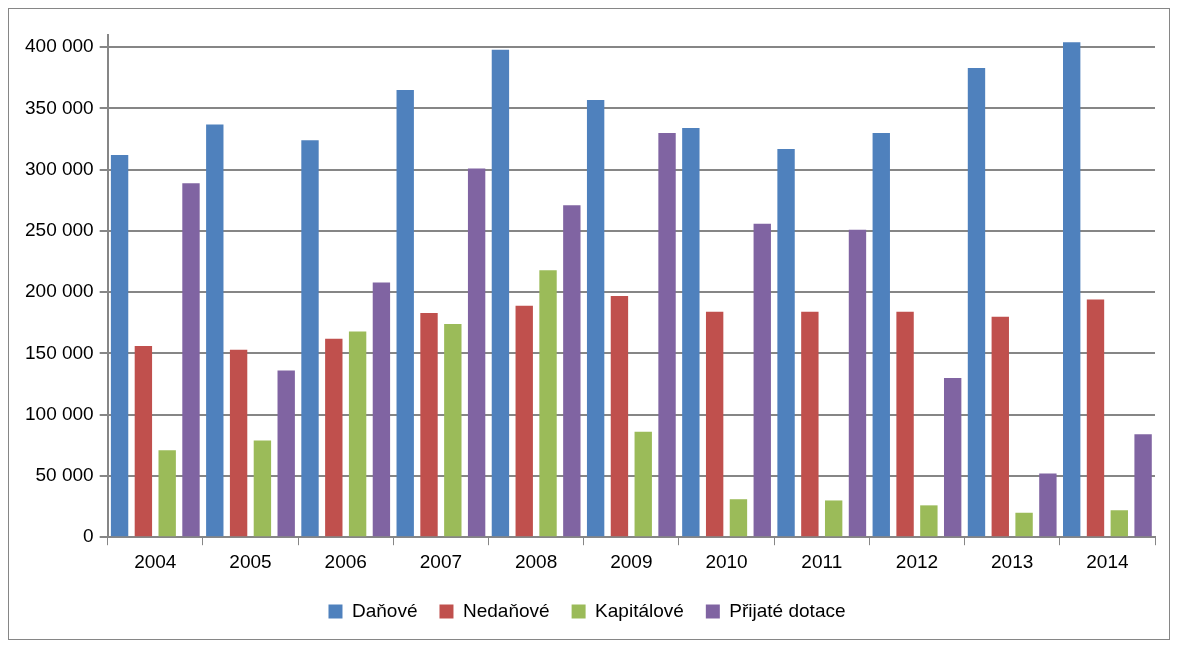 This screenshot has width=1178, height=648. I want to click on x-tick-label: 2007, so click(441, 561).